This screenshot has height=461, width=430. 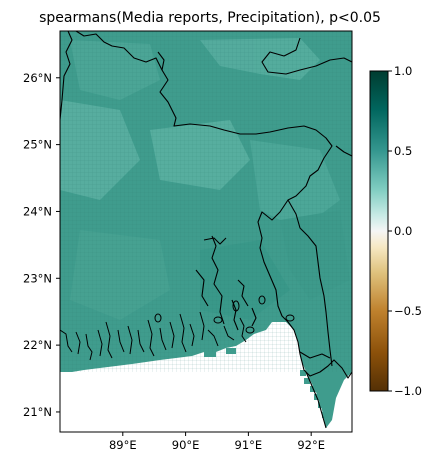 What do you see at coordinates (41, 245) in the screenshot?
I see `y-axis: 21°N 22°N 23°N 24°N 25°N 26°N` at bounding box center [41, 245].